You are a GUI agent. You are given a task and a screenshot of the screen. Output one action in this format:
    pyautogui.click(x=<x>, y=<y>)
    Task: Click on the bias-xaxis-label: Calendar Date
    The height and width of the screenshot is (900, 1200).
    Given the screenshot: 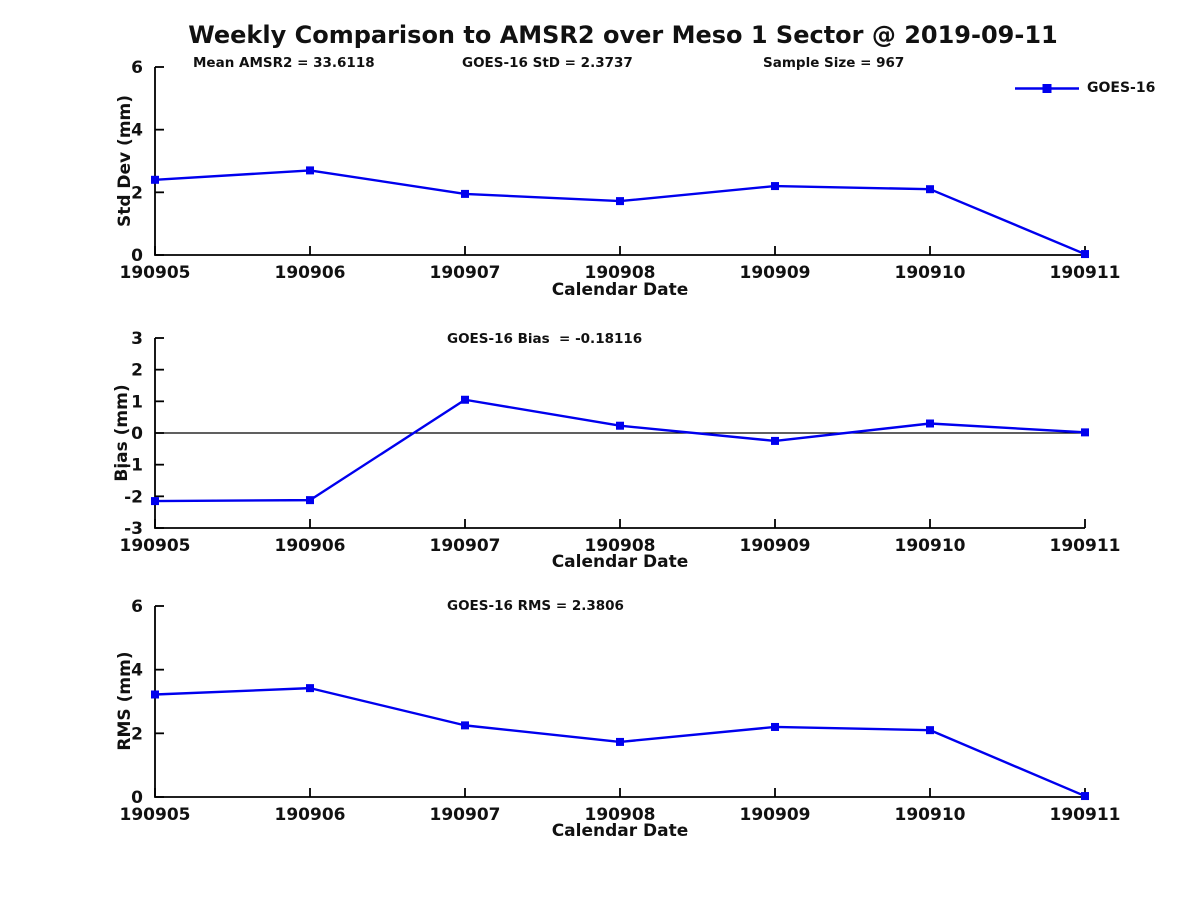 What is the action you would take?
    pyautogui.click(x=620, y=562)
    